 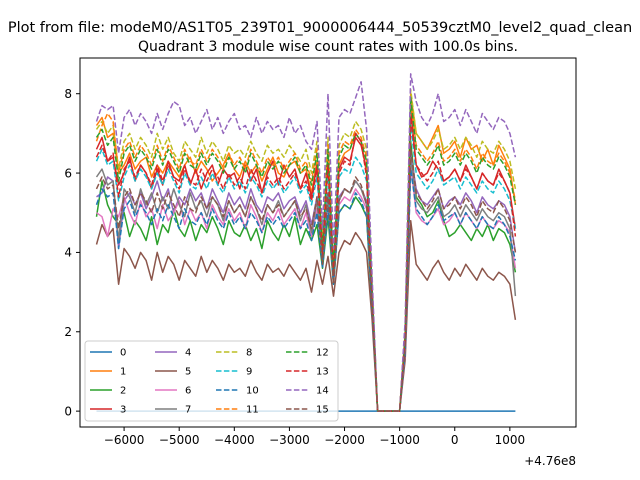 What do you see at coordinates (68, 253) in the screenshot?
I see `y-tick-label: 4` at bounding box center [68, 253].